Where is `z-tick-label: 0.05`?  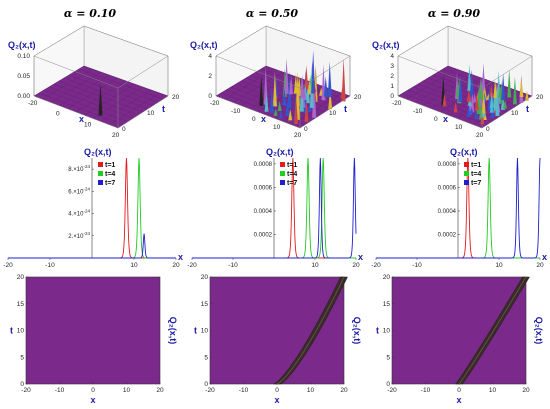
z-tick-label: 0.05 is located at coordinates (23, 76).